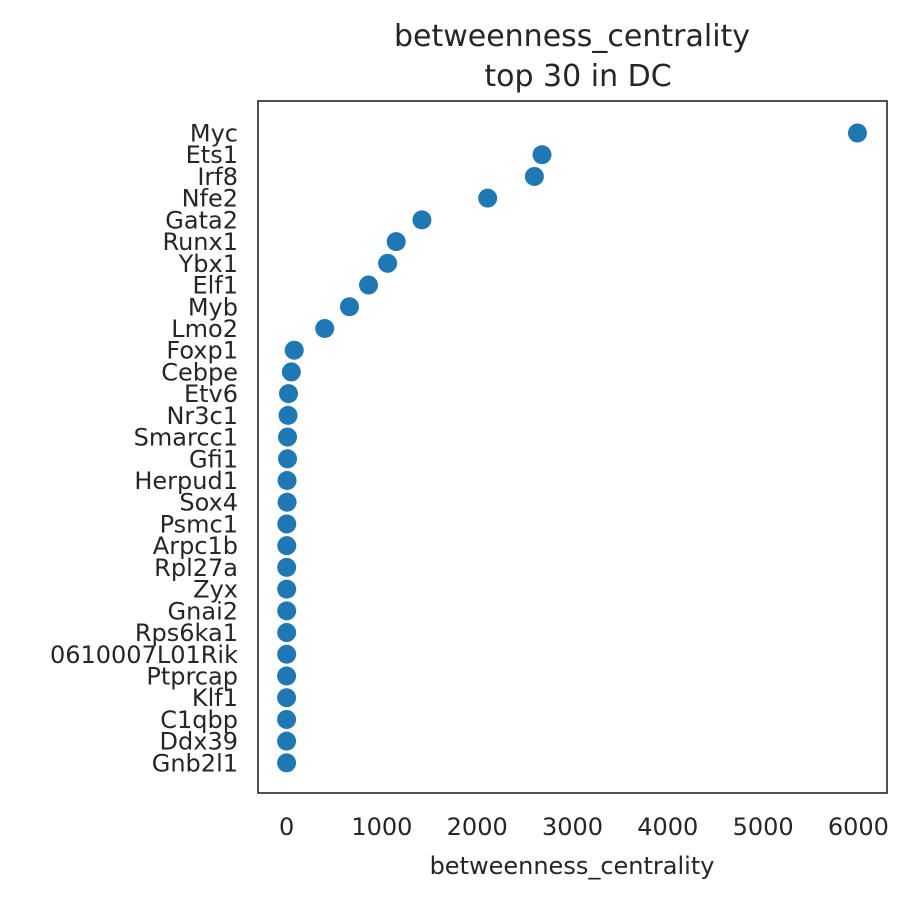  I want to click on y-tick-label: Lmo2, so click(204, 329).